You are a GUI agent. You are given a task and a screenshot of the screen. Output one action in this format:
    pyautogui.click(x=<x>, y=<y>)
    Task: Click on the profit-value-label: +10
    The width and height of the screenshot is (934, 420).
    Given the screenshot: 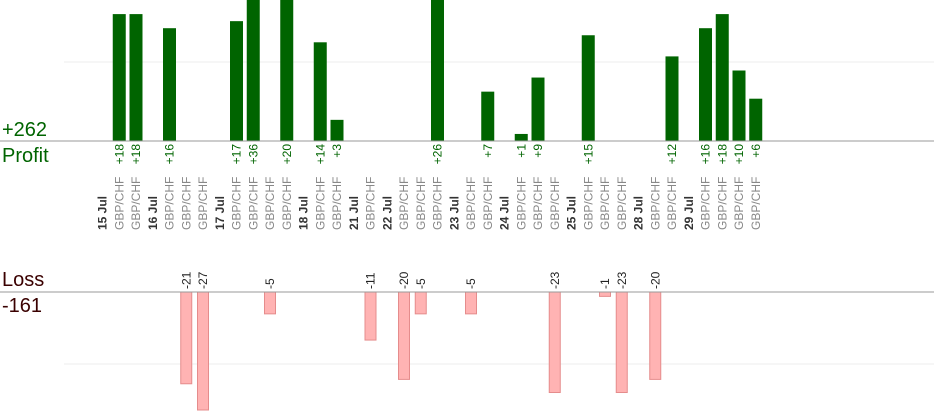 What is the action you would take?
    pyautogui.click(x=739, y=154)
    